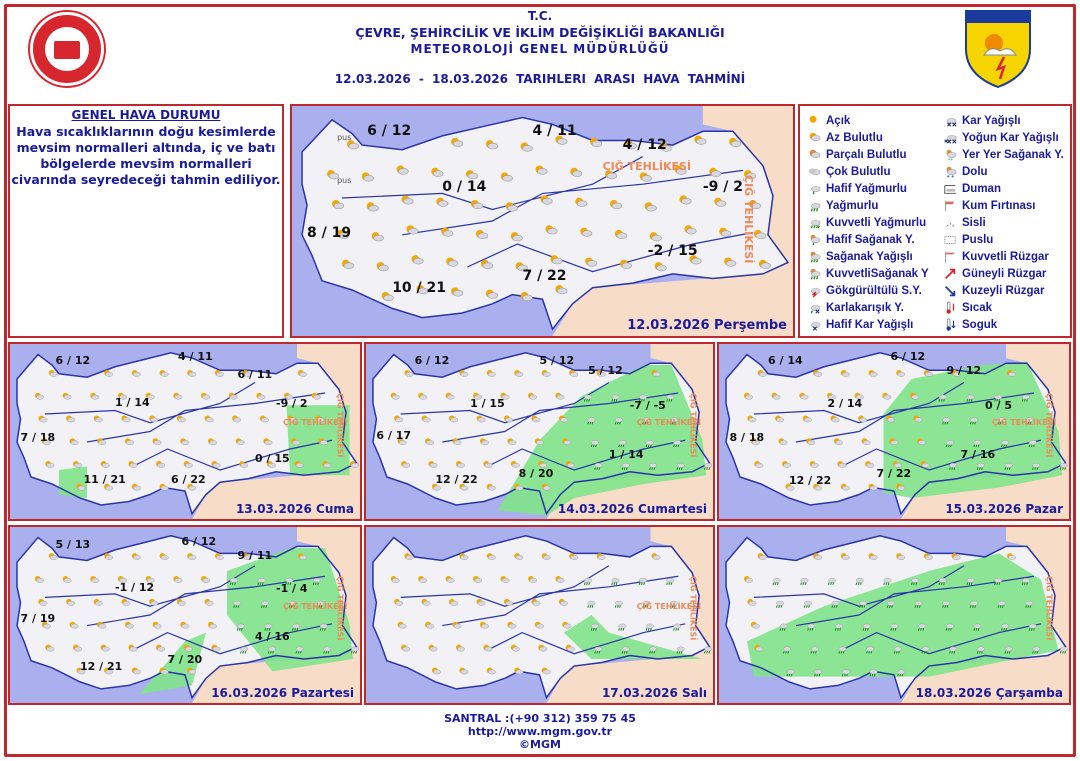 Image resolution: width=1080 pixels, height=761 pixels. I want to click on legend-item: Az Bulutlu, so click(874, 137).